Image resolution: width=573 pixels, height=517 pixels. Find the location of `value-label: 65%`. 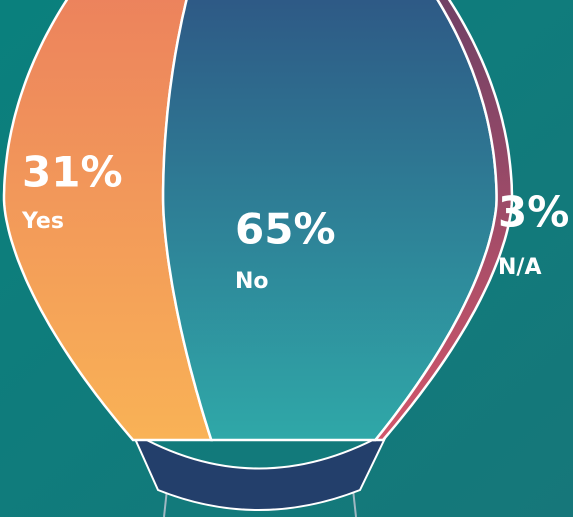

value-label: 65% is located at coordinates (285, 229).